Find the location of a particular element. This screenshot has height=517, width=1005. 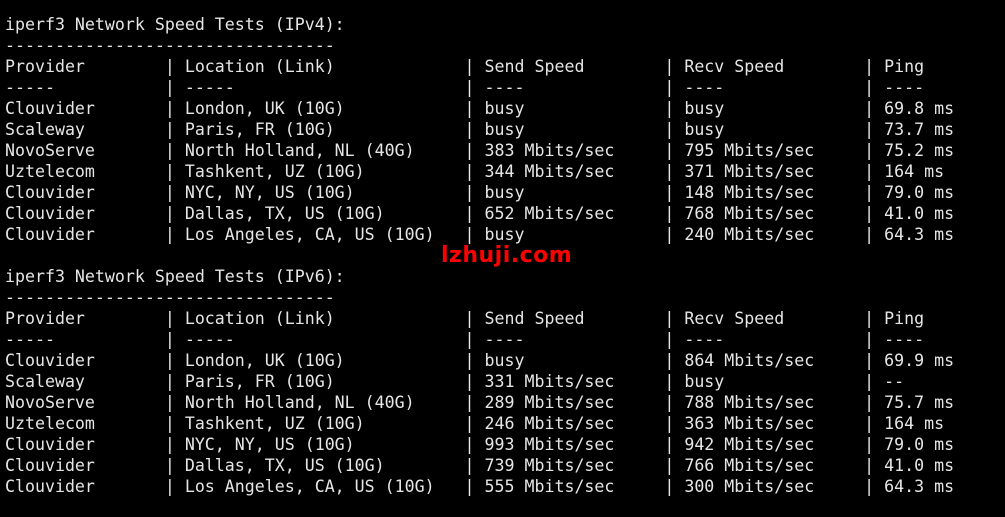

cell: 768 Mbits/sec is located at coordinates (749, 213).